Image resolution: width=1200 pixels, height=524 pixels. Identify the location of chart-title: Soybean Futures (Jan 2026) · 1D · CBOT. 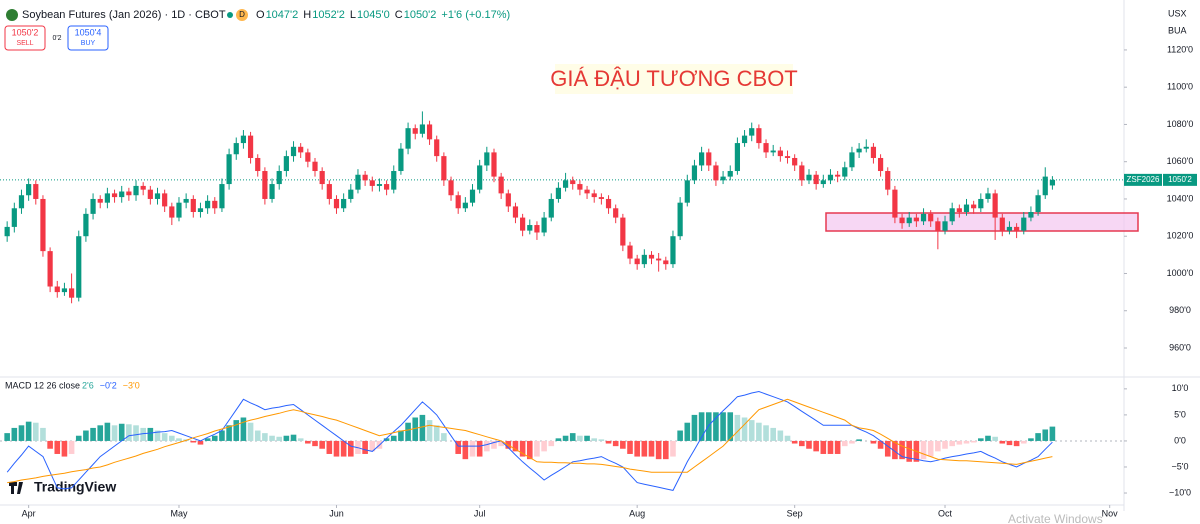
(124, 15).